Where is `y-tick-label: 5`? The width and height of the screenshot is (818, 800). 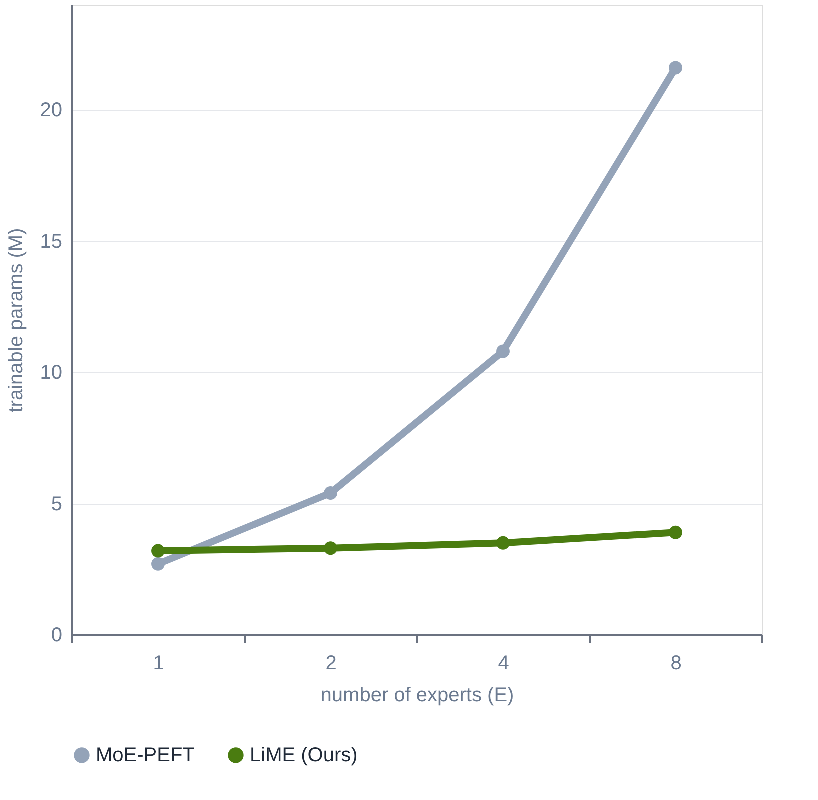
y-tick-label: 5 is located at coordinates (56, 504).